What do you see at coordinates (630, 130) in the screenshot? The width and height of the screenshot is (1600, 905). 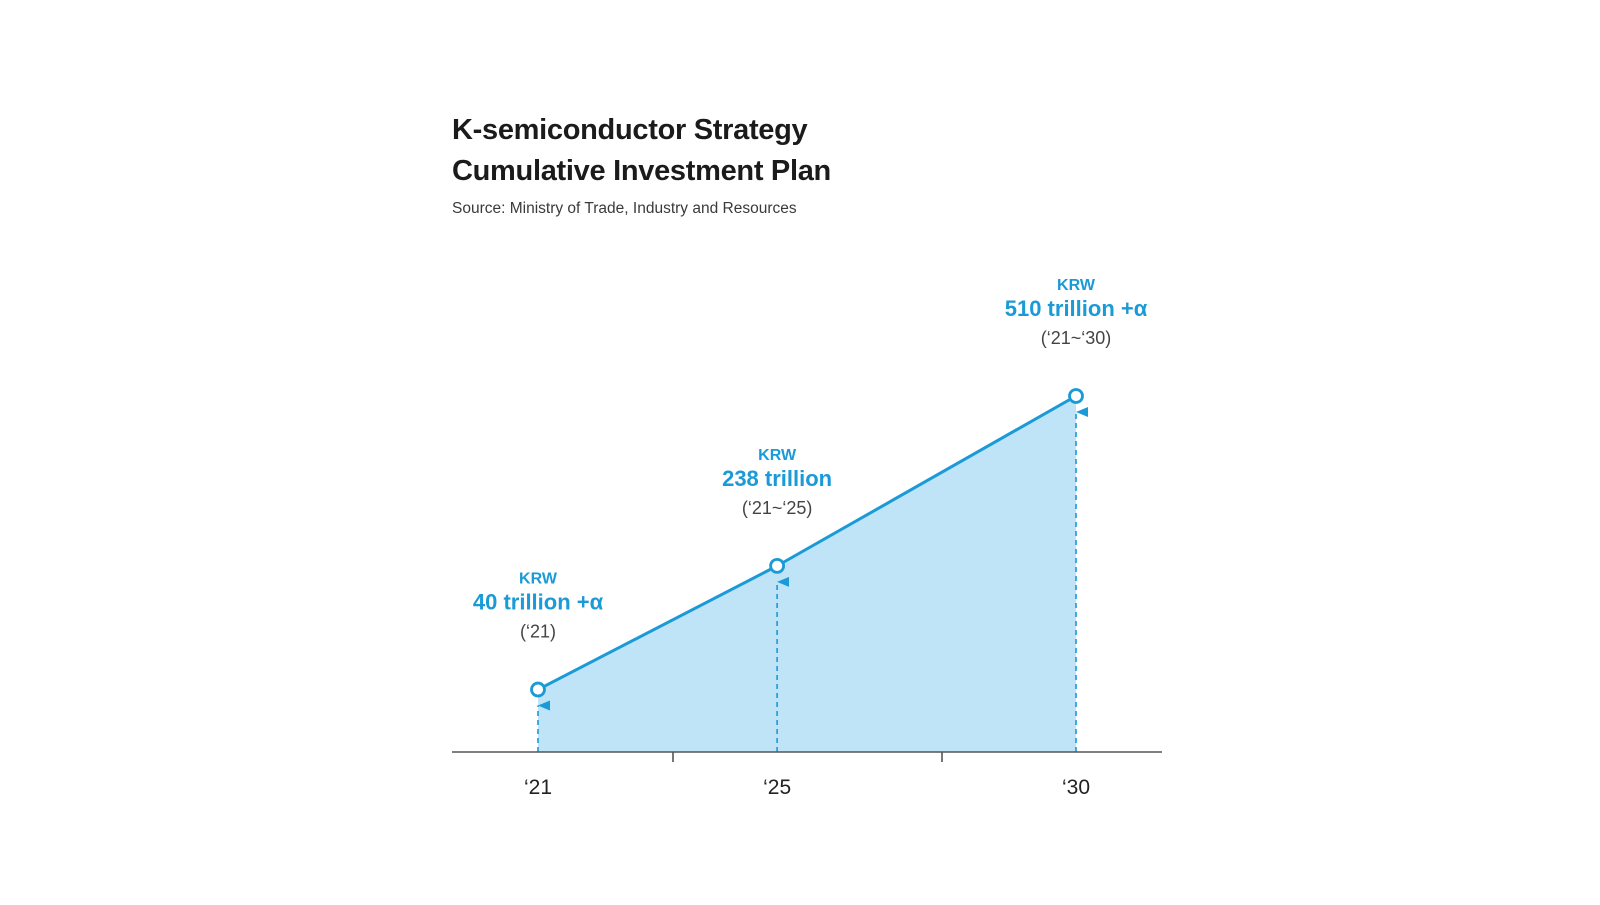 I see `chart-title-line-1: K-semiconductor Strategy` at bounding box center [630, 130].